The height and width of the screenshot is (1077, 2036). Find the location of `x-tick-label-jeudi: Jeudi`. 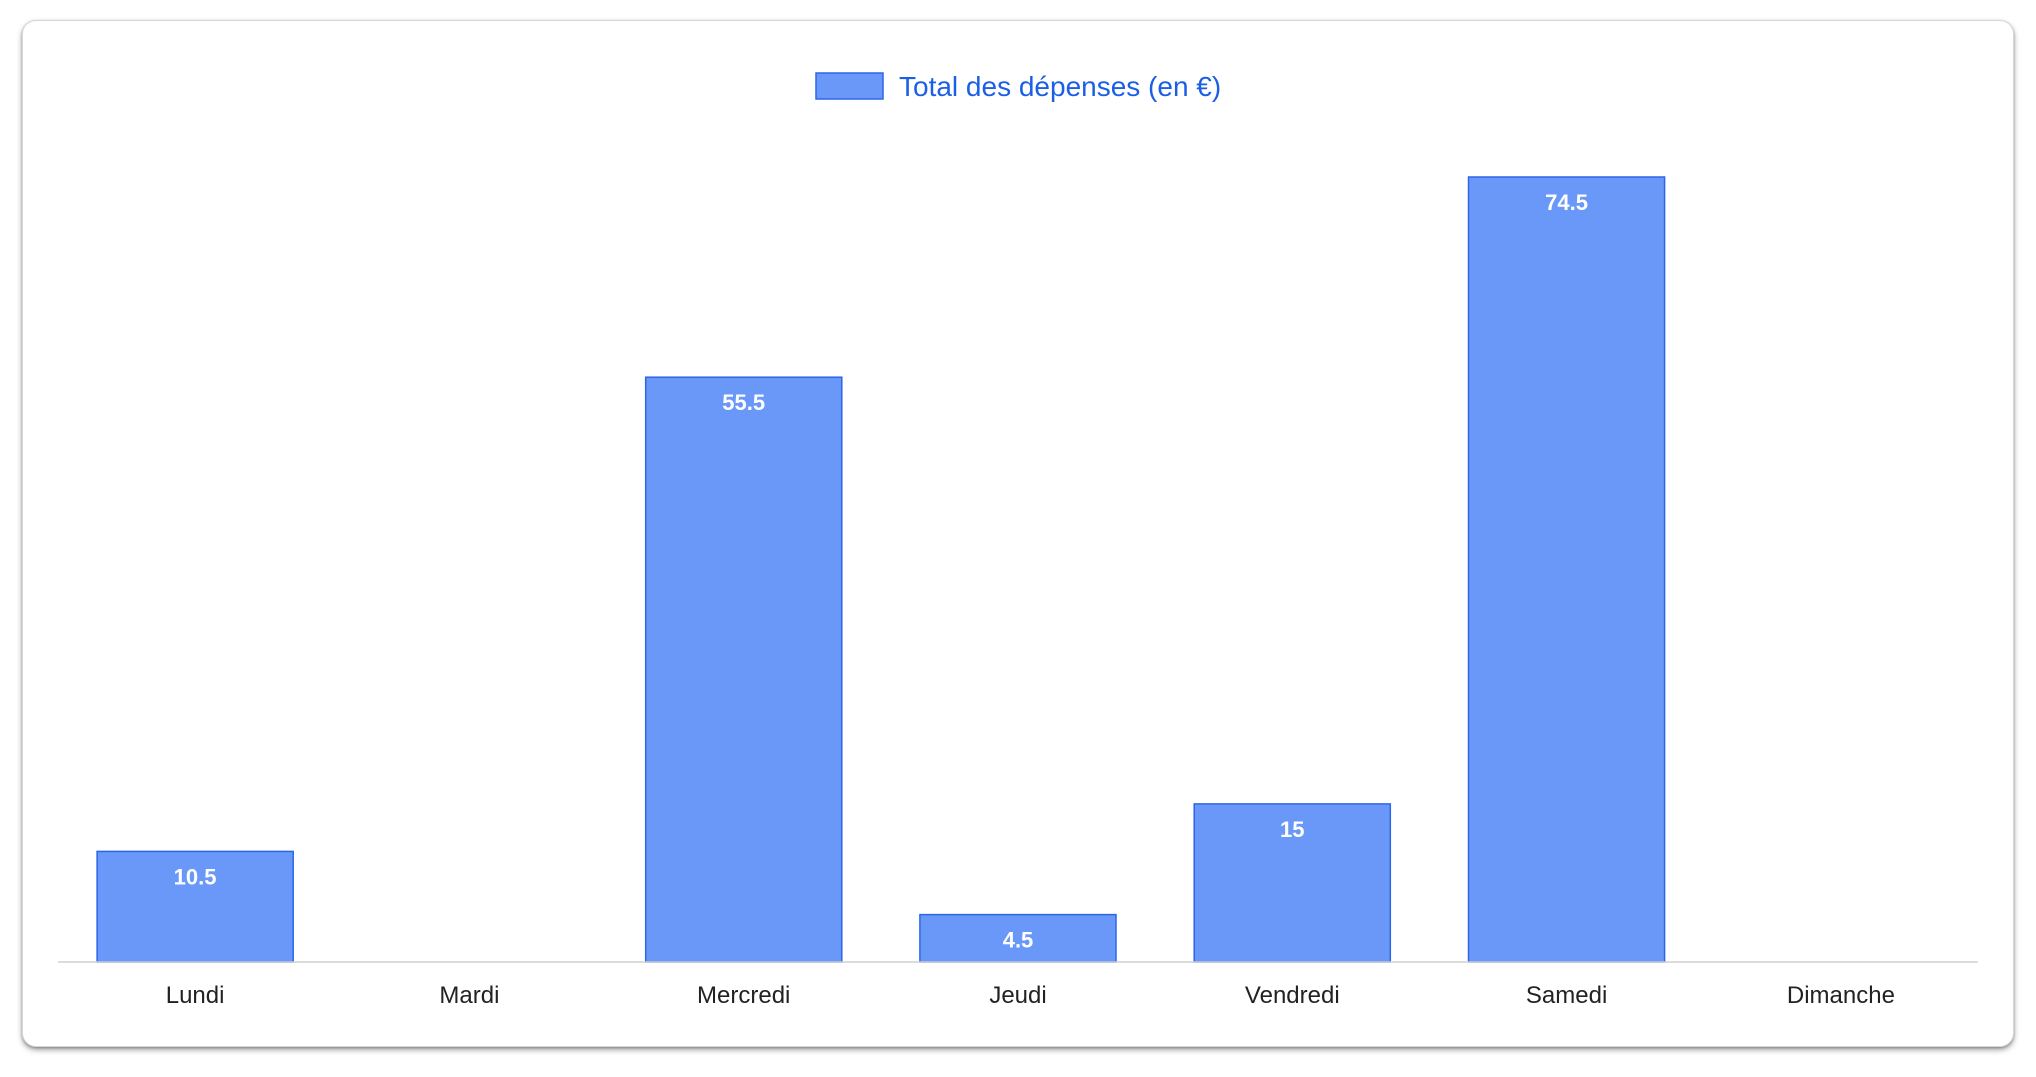

x-tick-label-jeudi: Jeudi is located at coordinates (1017, 995).